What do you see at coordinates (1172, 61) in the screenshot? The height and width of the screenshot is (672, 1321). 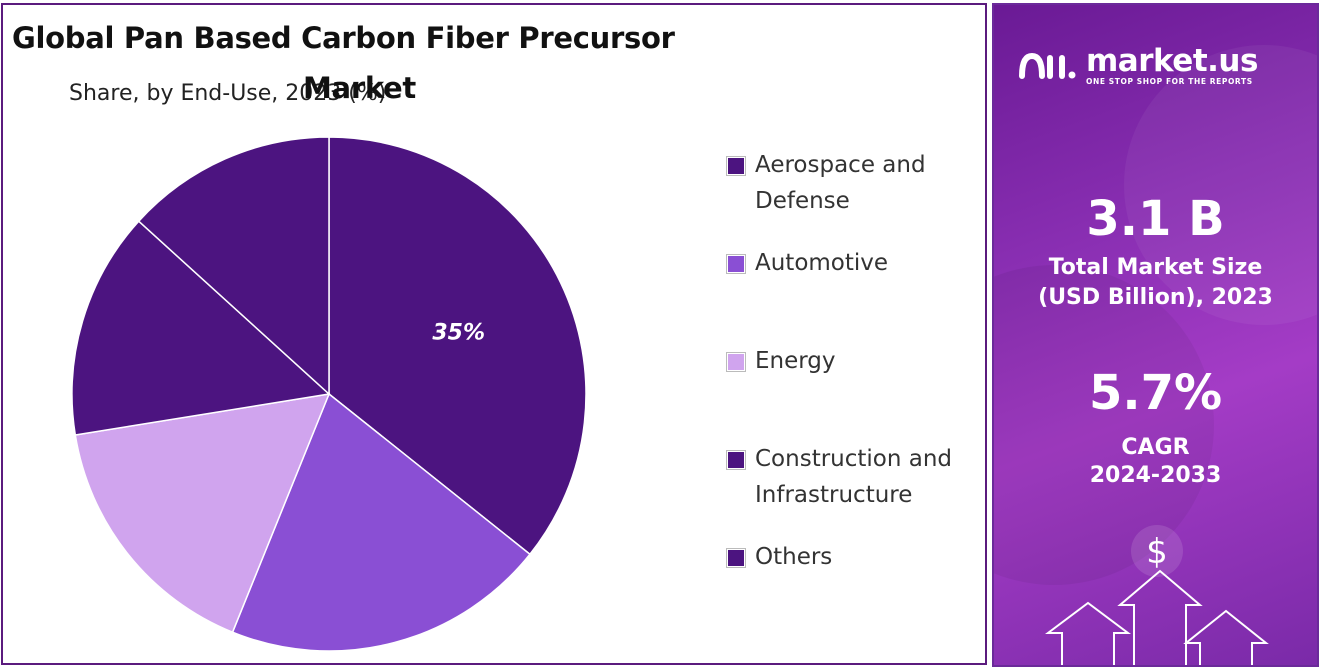 I see `brand-name: market.us` at bounding box center [1172, 61].